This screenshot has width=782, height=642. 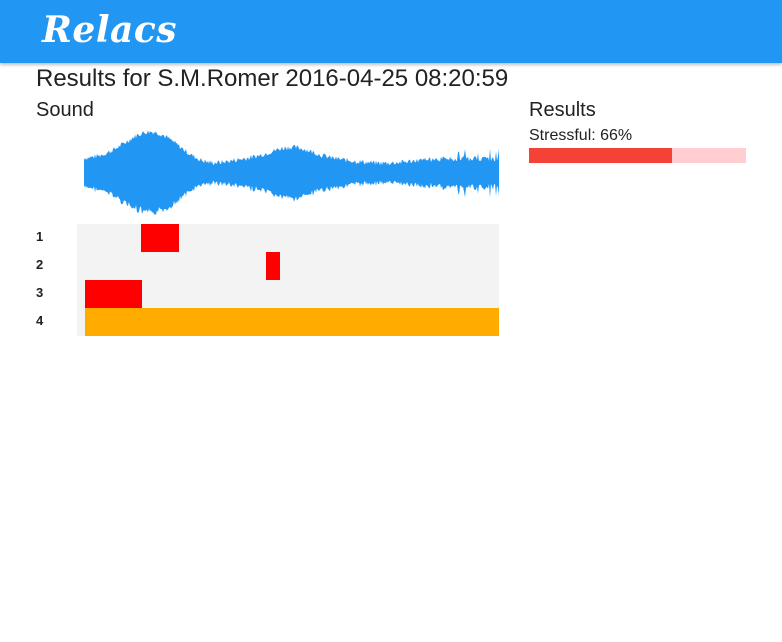 What do you see at coordinates (391, 31) in the screenshot?
I see `top-app-bar: Relacs` at bounding box center [391, 31].